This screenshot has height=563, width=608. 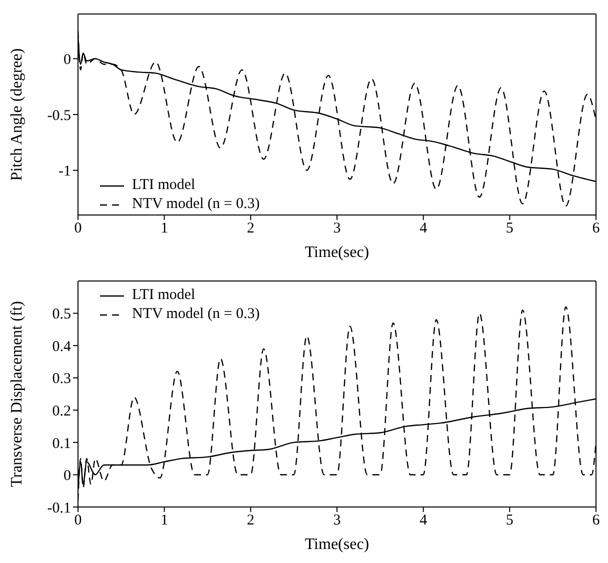 What do you see at coordinates (59, 508) in the screenshot?
I see `y-tick-label: -0.1` at bounding box center [59, 508].